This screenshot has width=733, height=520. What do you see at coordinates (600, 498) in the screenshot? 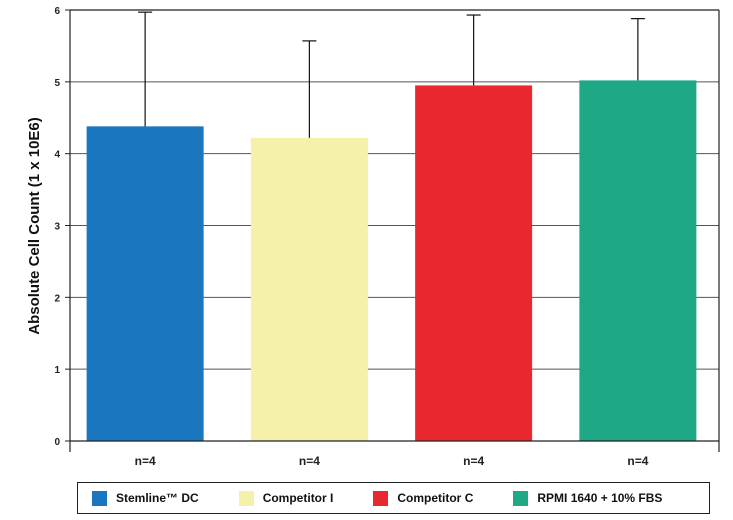
I see `legend-label: RPMI 1640 + 10% FBS` at bounding box center [600, 498].